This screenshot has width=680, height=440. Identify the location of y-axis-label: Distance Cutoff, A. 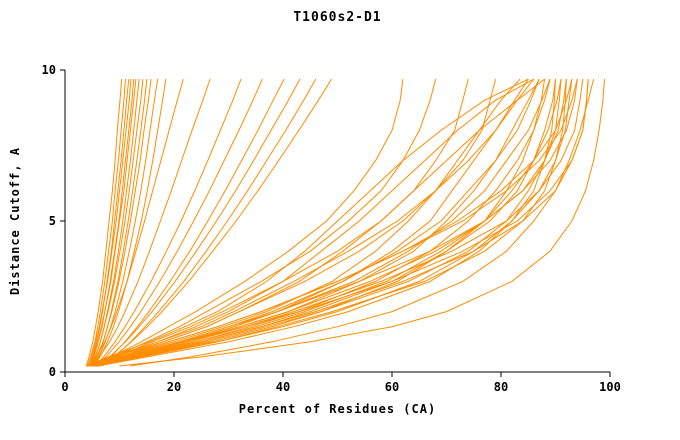
(15, 221).